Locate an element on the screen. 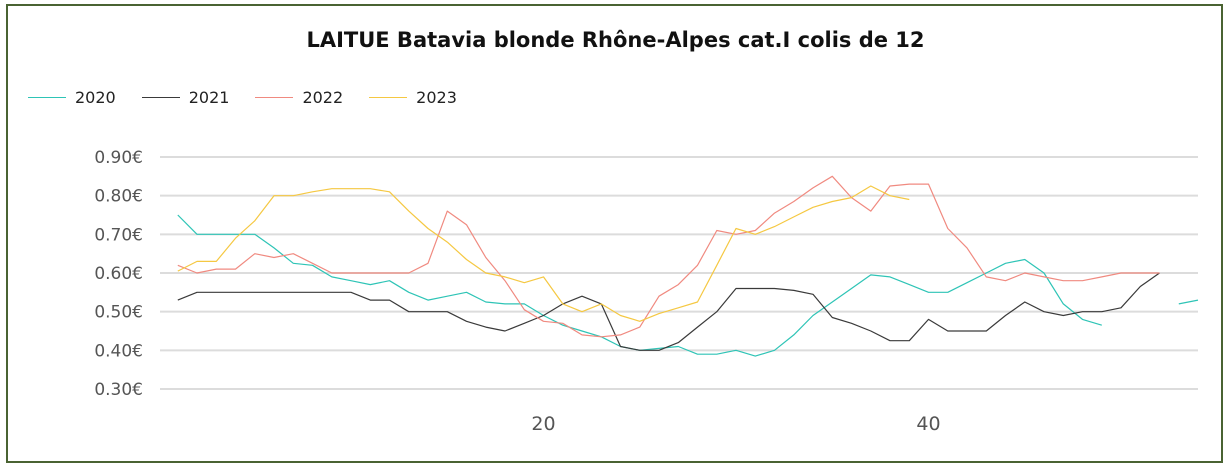  y-tick-label: 0.60€ is located at coordinates (118, 274).